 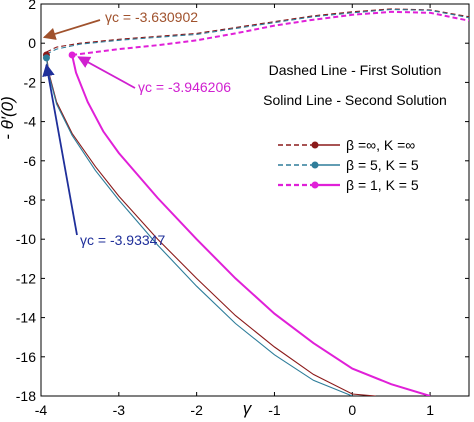 What do you see at coordinates (184, 87) in the screenshot?
I see `critical-callout-label: γc = -3.946206` at bounding box center [184, 87].